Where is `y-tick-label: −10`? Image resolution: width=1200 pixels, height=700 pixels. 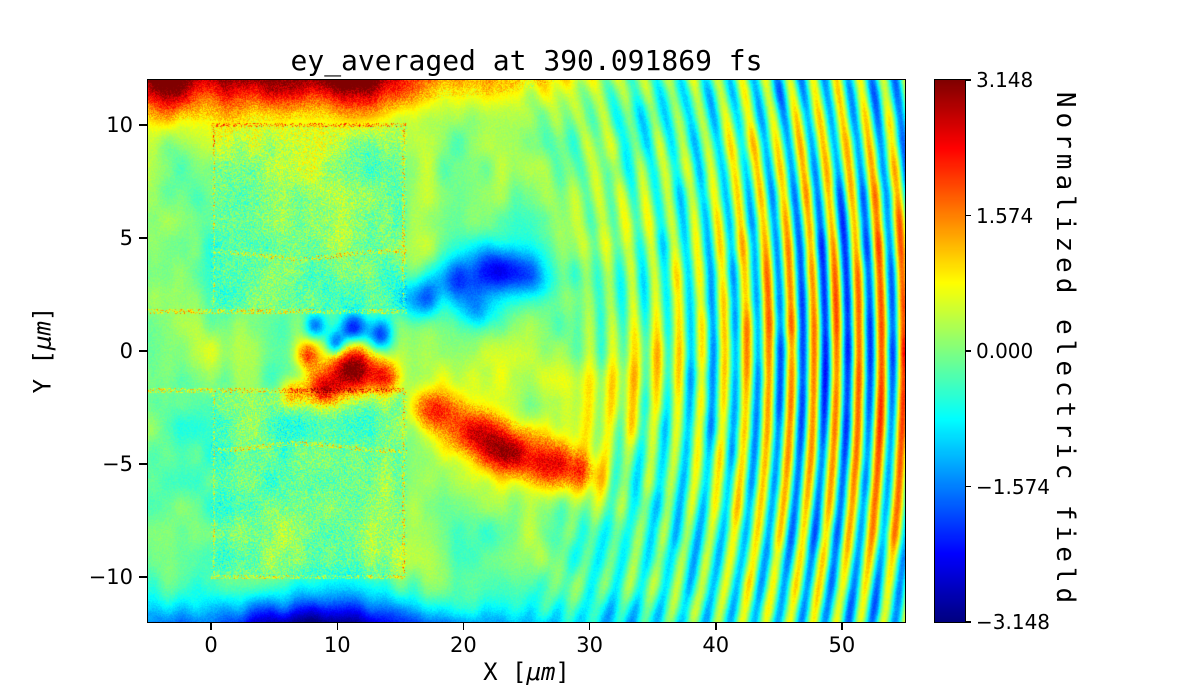 y-tick-label: −10 is located at coordinates (110, 576).